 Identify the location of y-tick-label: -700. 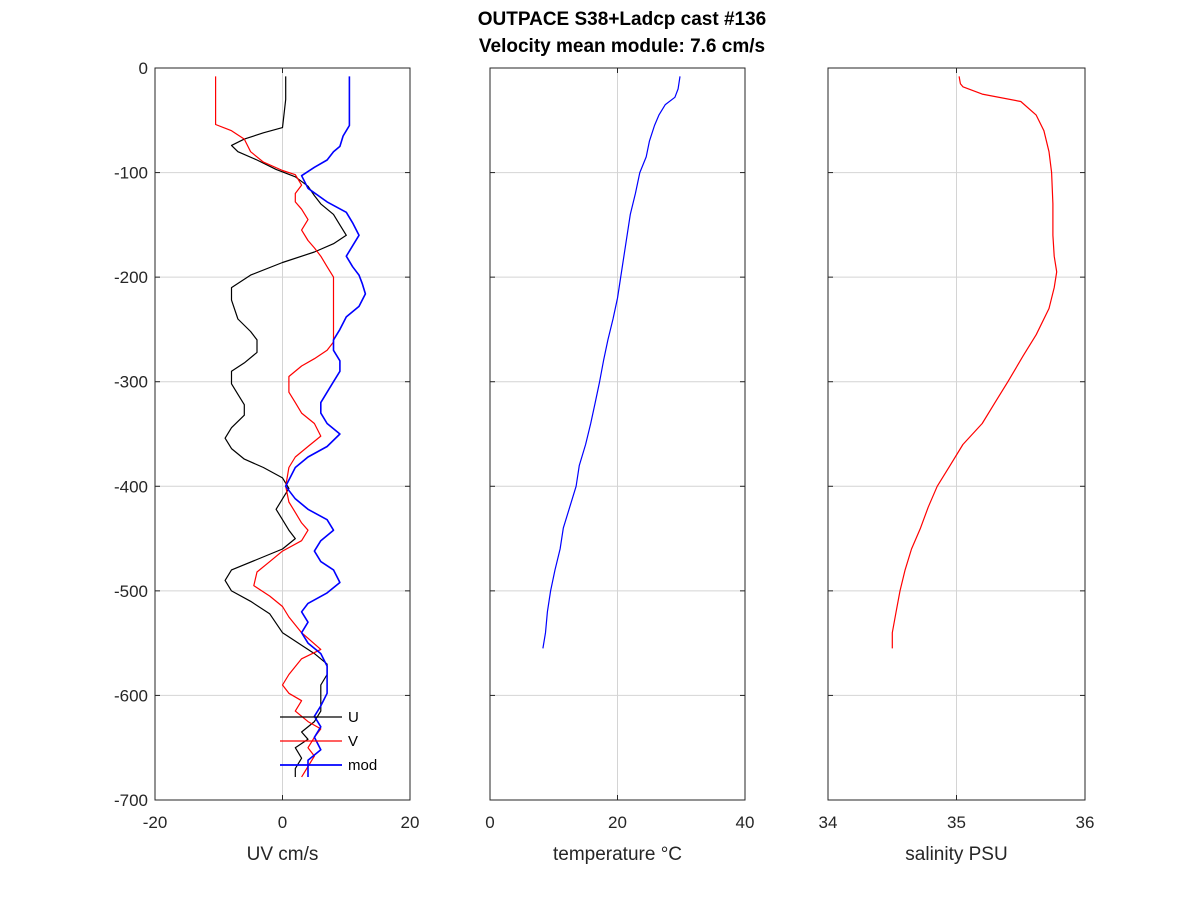
(131, 800).